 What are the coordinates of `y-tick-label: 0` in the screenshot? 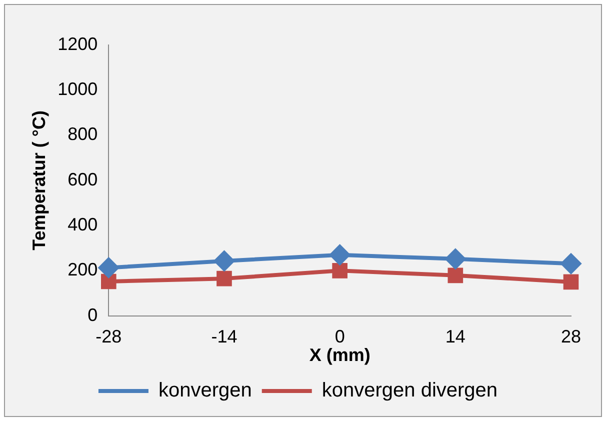 It's located at (93, 314).